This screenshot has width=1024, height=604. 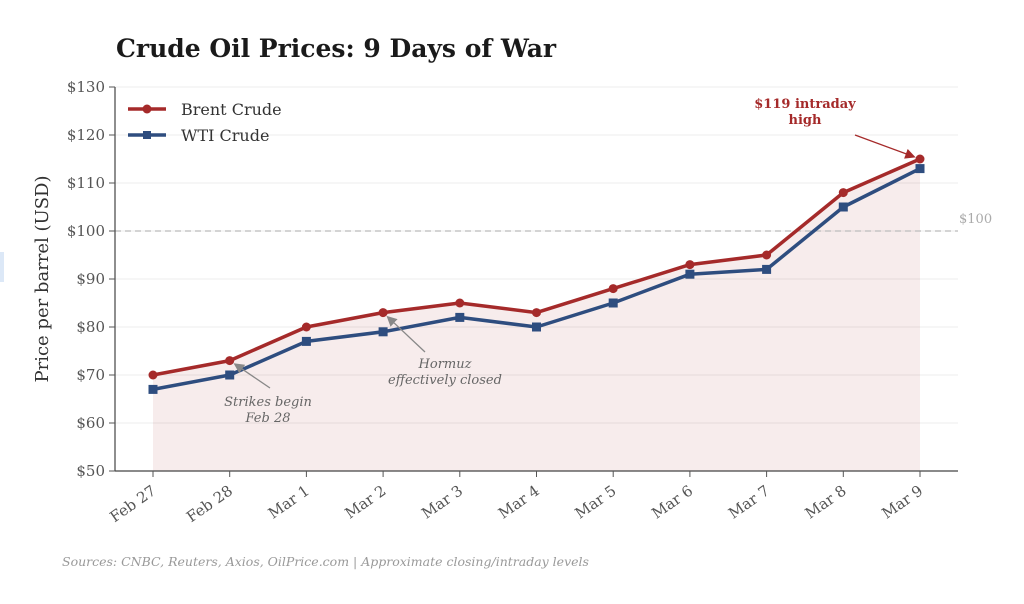 What do you see at coordinates (86, 183) in the screenshot?
I see `y-tick-label: $110` at bounding box center [86, 183].